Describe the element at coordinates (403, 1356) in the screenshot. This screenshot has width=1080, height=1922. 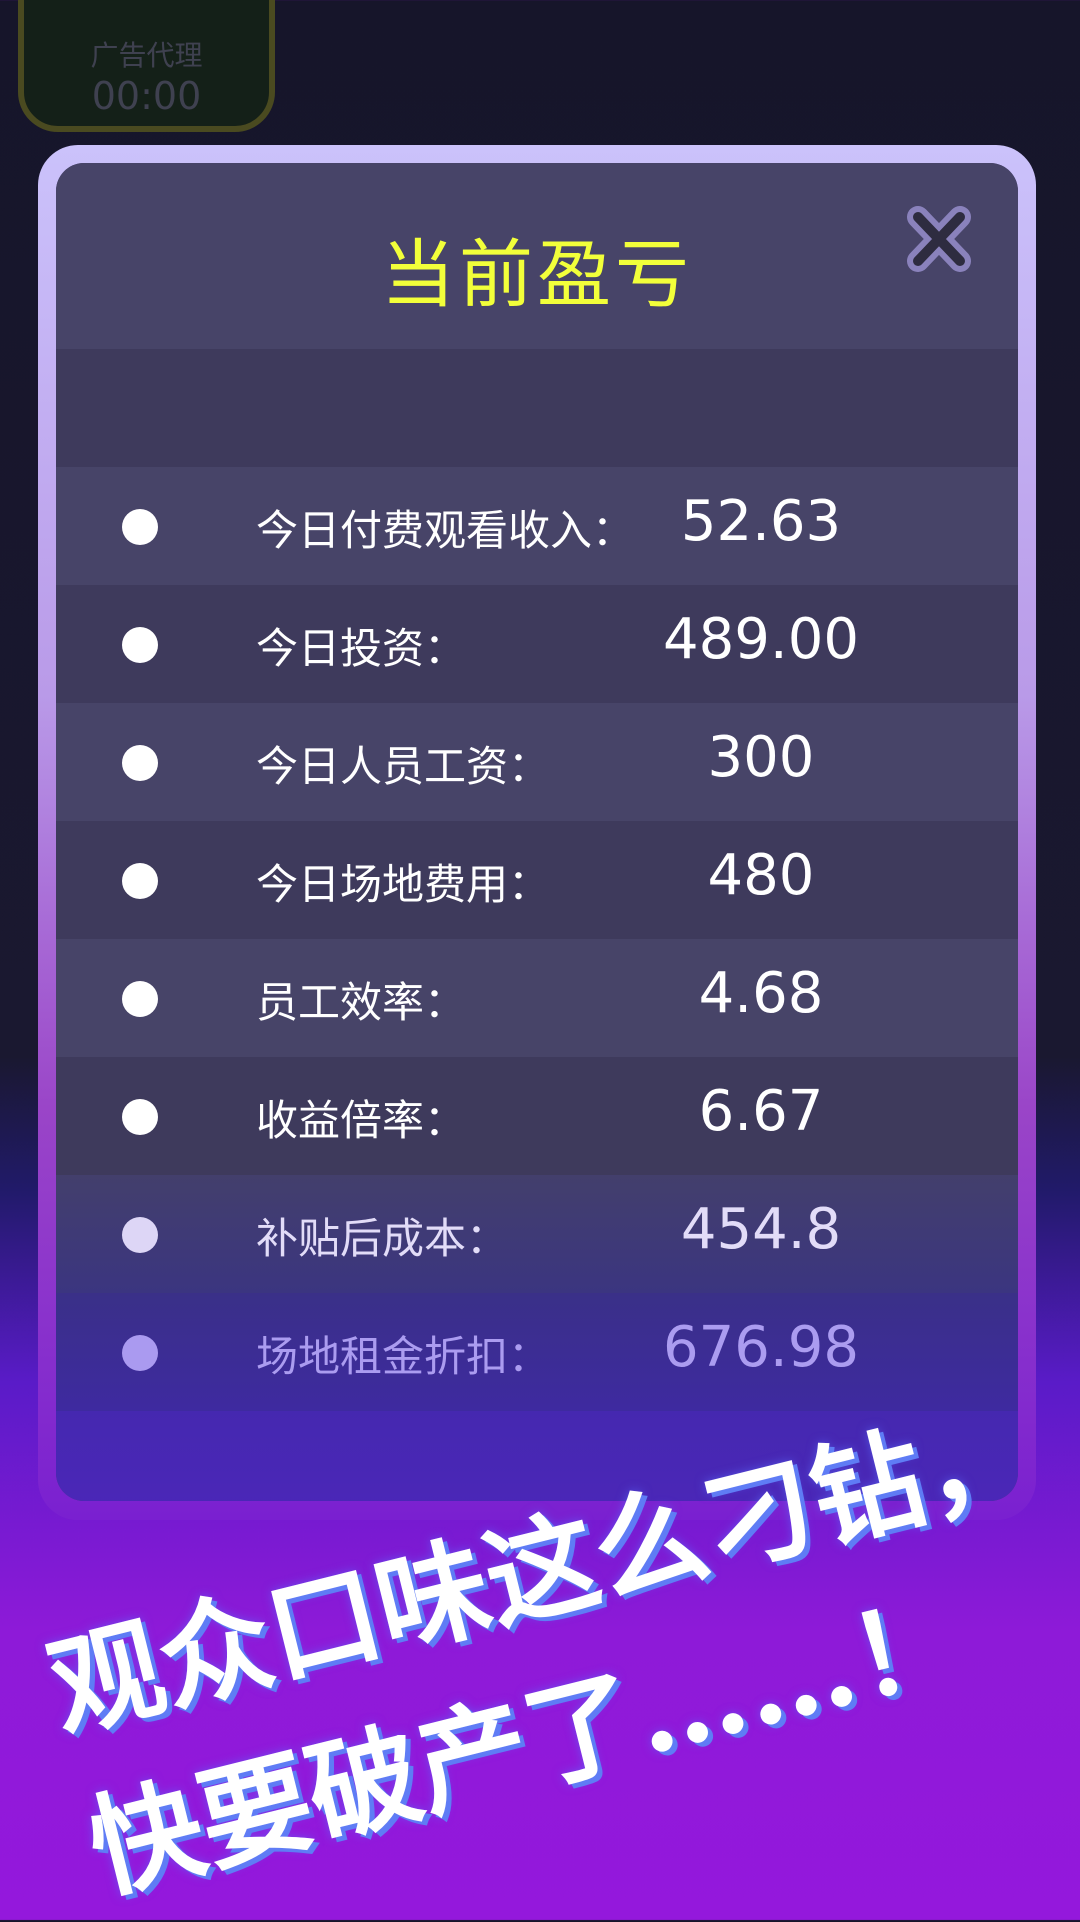
I see `stat-label: 场地租金折扣：` at that location.